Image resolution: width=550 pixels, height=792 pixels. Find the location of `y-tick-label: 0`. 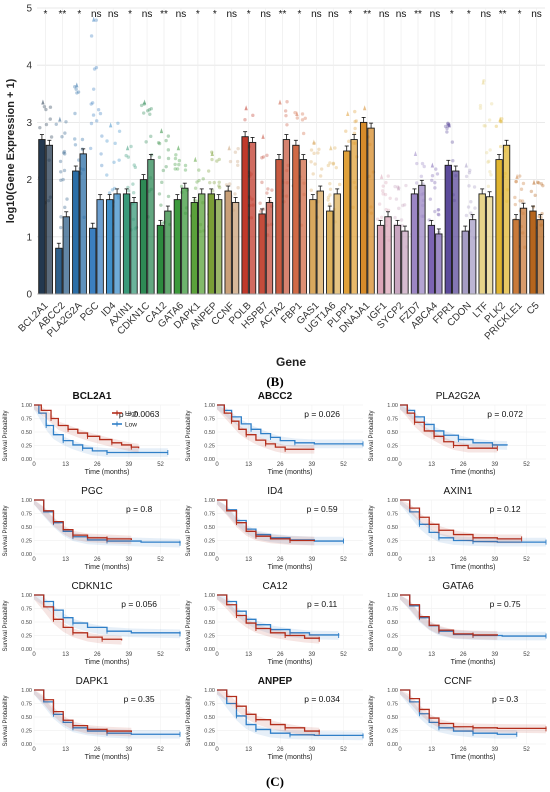

y-tick-label: 0 is located at coordinates (29, 295).